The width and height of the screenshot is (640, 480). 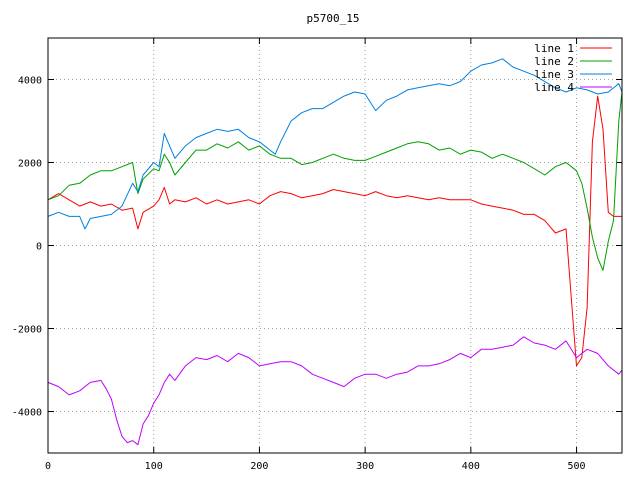 What do you see at coordinates (554, 48) in the screenshot?
I see `legend-label: line 1` at bounding box center [554, 48].